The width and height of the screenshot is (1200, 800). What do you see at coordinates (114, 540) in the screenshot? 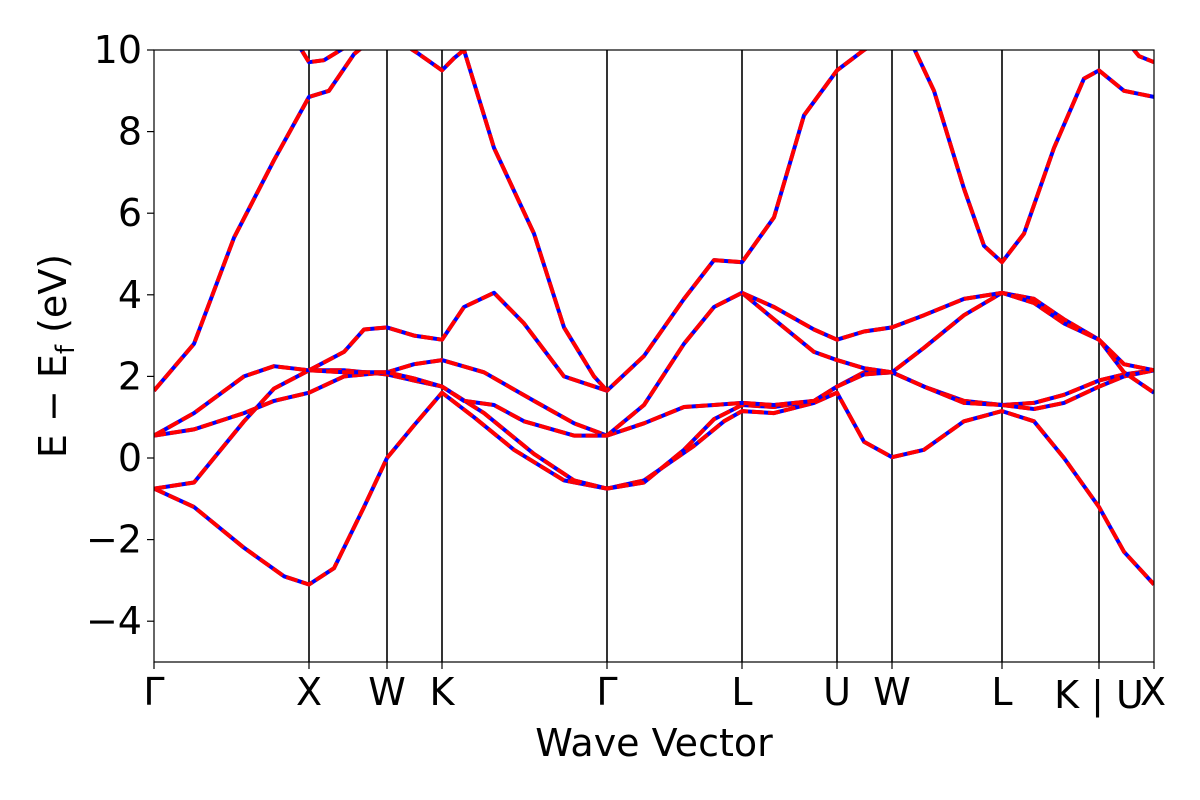
I see `y-tick-label: −2` at bounding box center [114, 540].